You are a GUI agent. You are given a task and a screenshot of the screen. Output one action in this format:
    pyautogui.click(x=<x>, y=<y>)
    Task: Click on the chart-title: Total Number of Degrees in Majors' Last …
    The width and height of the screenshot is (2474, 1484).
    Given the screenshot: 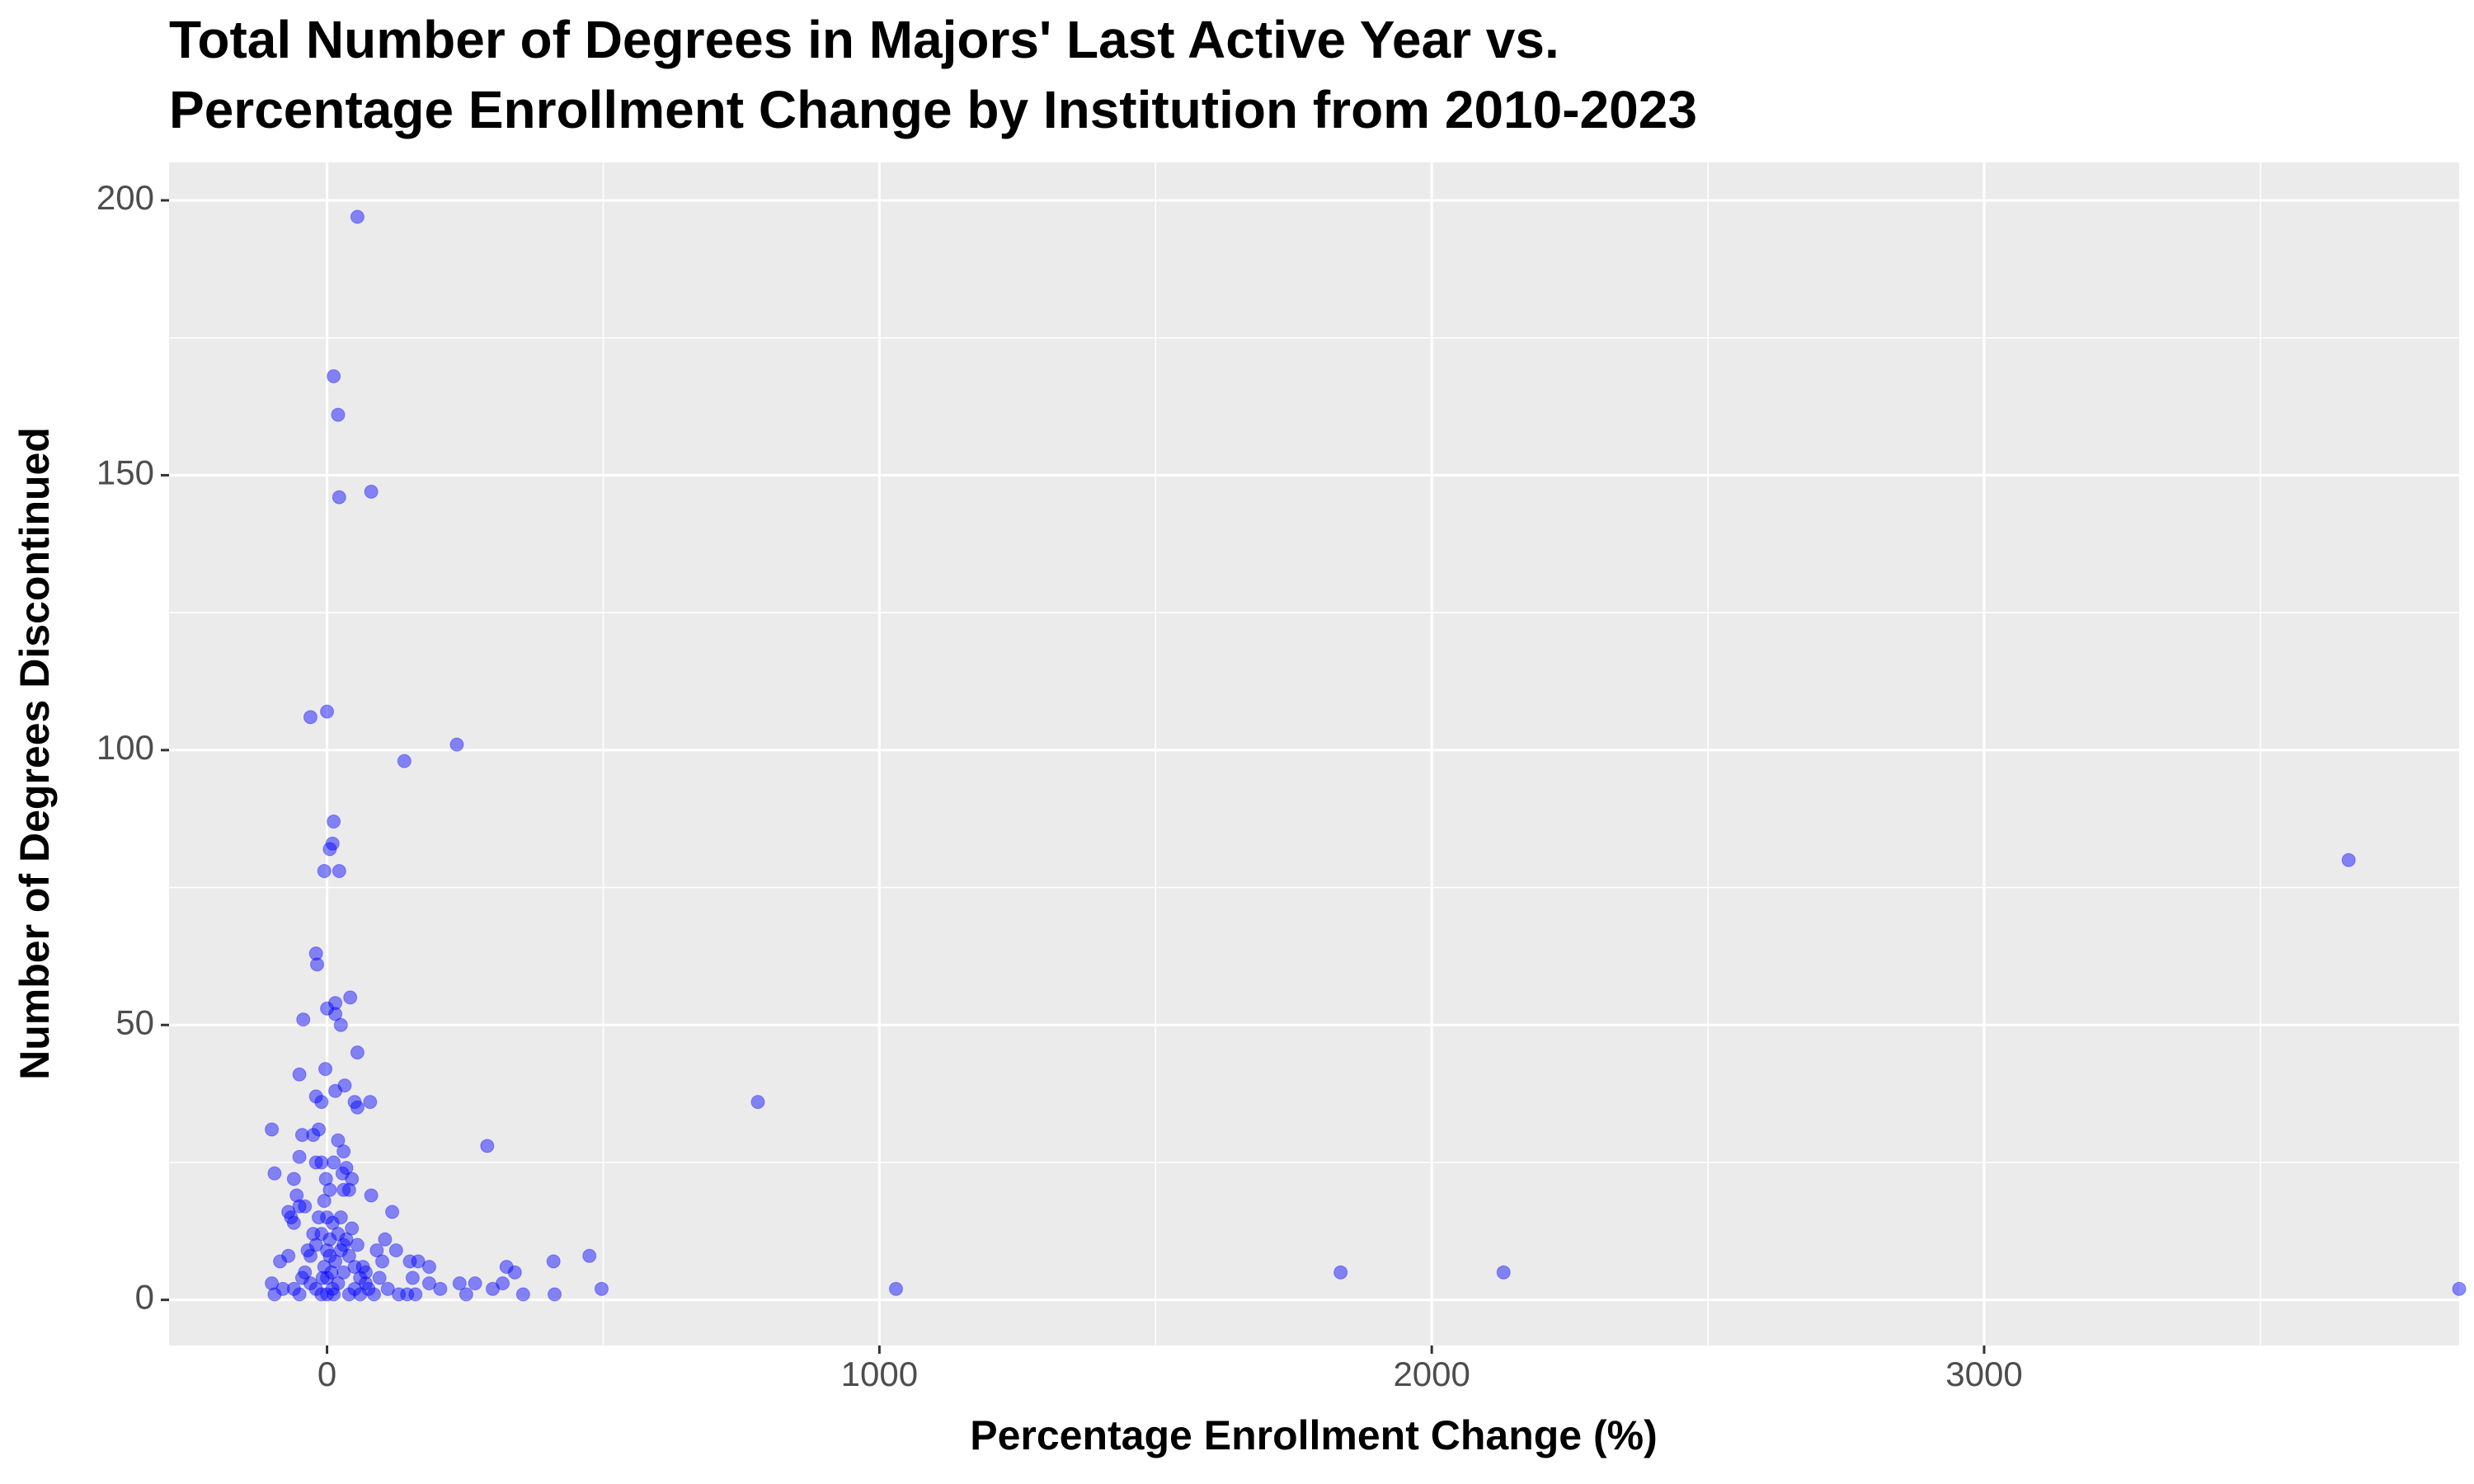 What is the action you would take?
    pyautogui.click(x=864, y=39)
    